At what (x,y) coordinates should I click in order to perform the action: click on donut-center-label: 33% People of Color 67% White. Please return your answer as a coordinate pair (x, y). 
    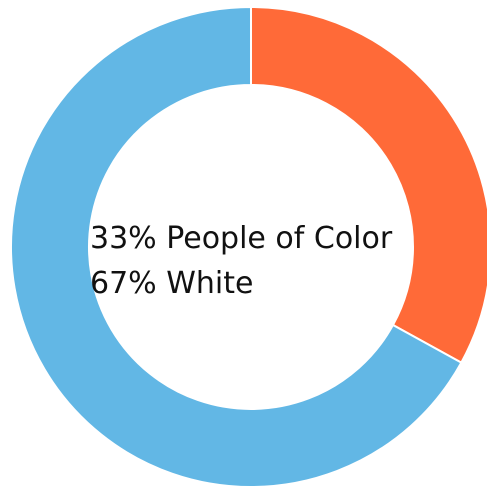
    Looking at the image, I should click on (241, 261).